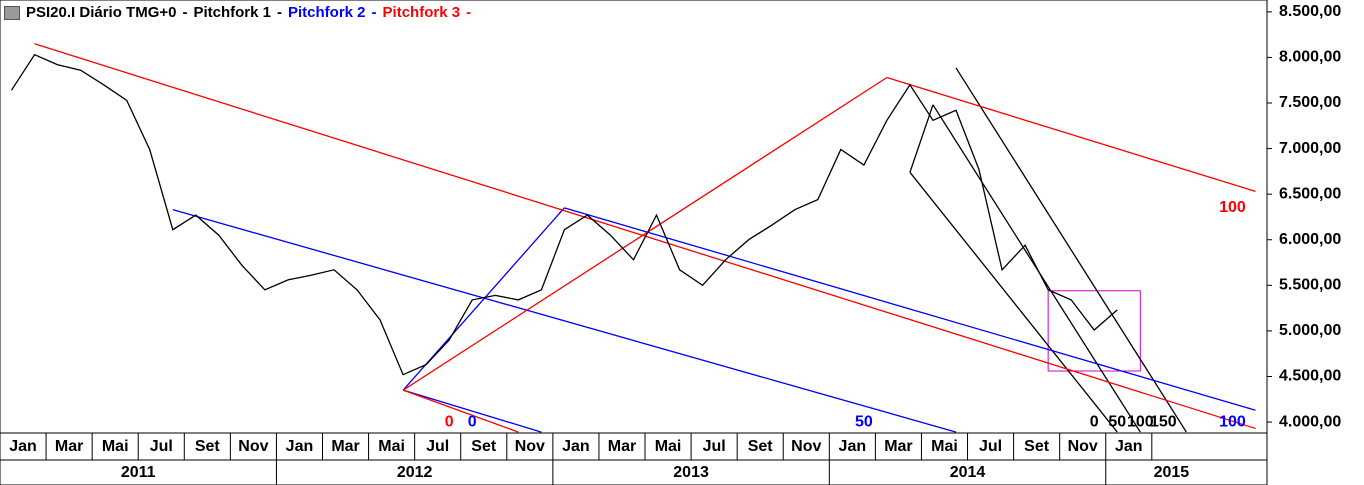 This screenshot has width=1364, height=485. What do you see at coordinates (138, 472) in the screenshot?
I see `year-label: 2011` at bounding box center [138, 472].